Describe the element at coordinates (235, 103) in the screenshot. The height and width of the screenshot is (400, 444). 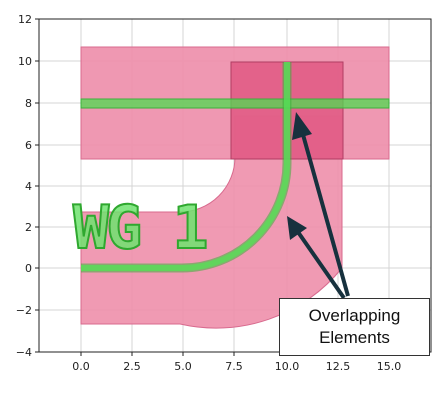
I see `horizontal-waveguide` at that location.